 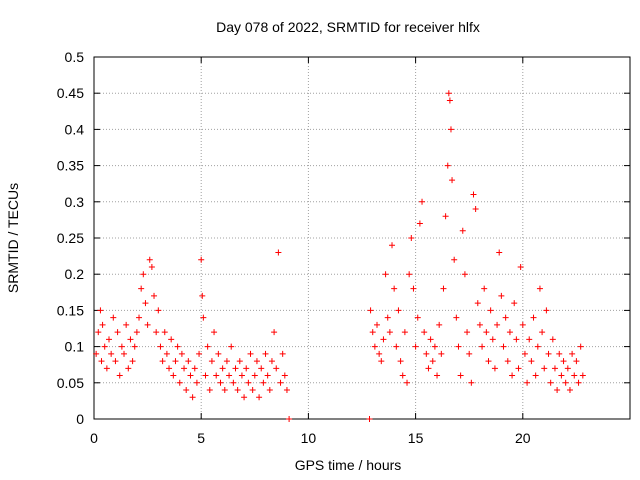 What do you see at coordinates (75, 274) in the screenshot?
I see `y-tick-label: 0.2` at bounding box center [75, 274].